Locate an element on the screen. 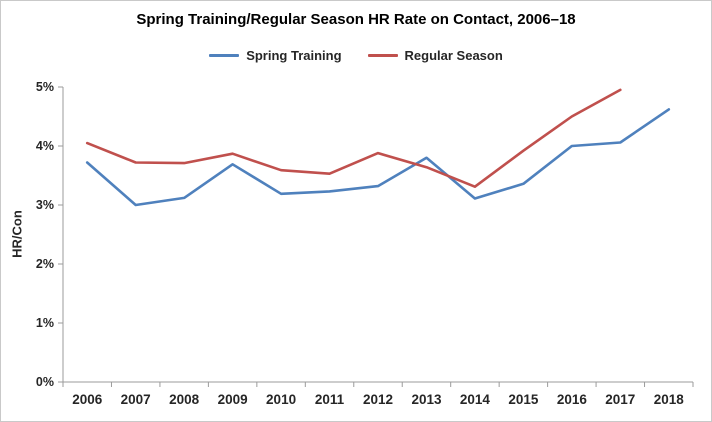  y-tick-label: 2% is located at coordinates (45, 264).